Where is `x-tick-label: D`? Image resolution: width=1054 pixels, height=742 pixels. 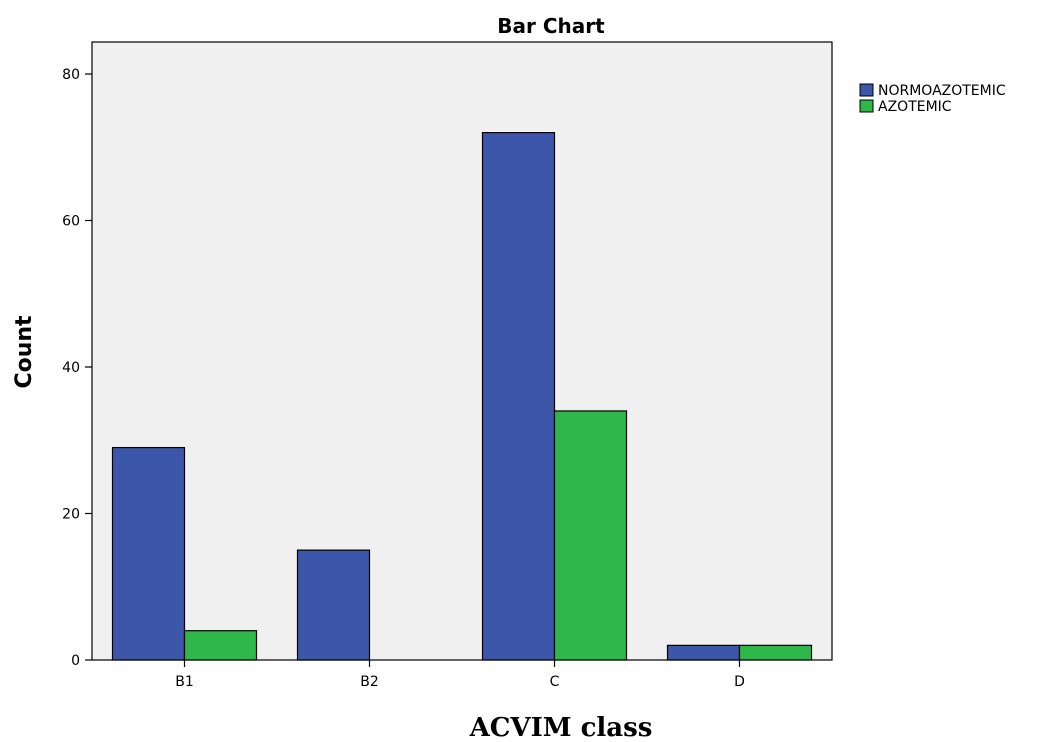
x-tick-label: D is located at coordinates (739, 682).